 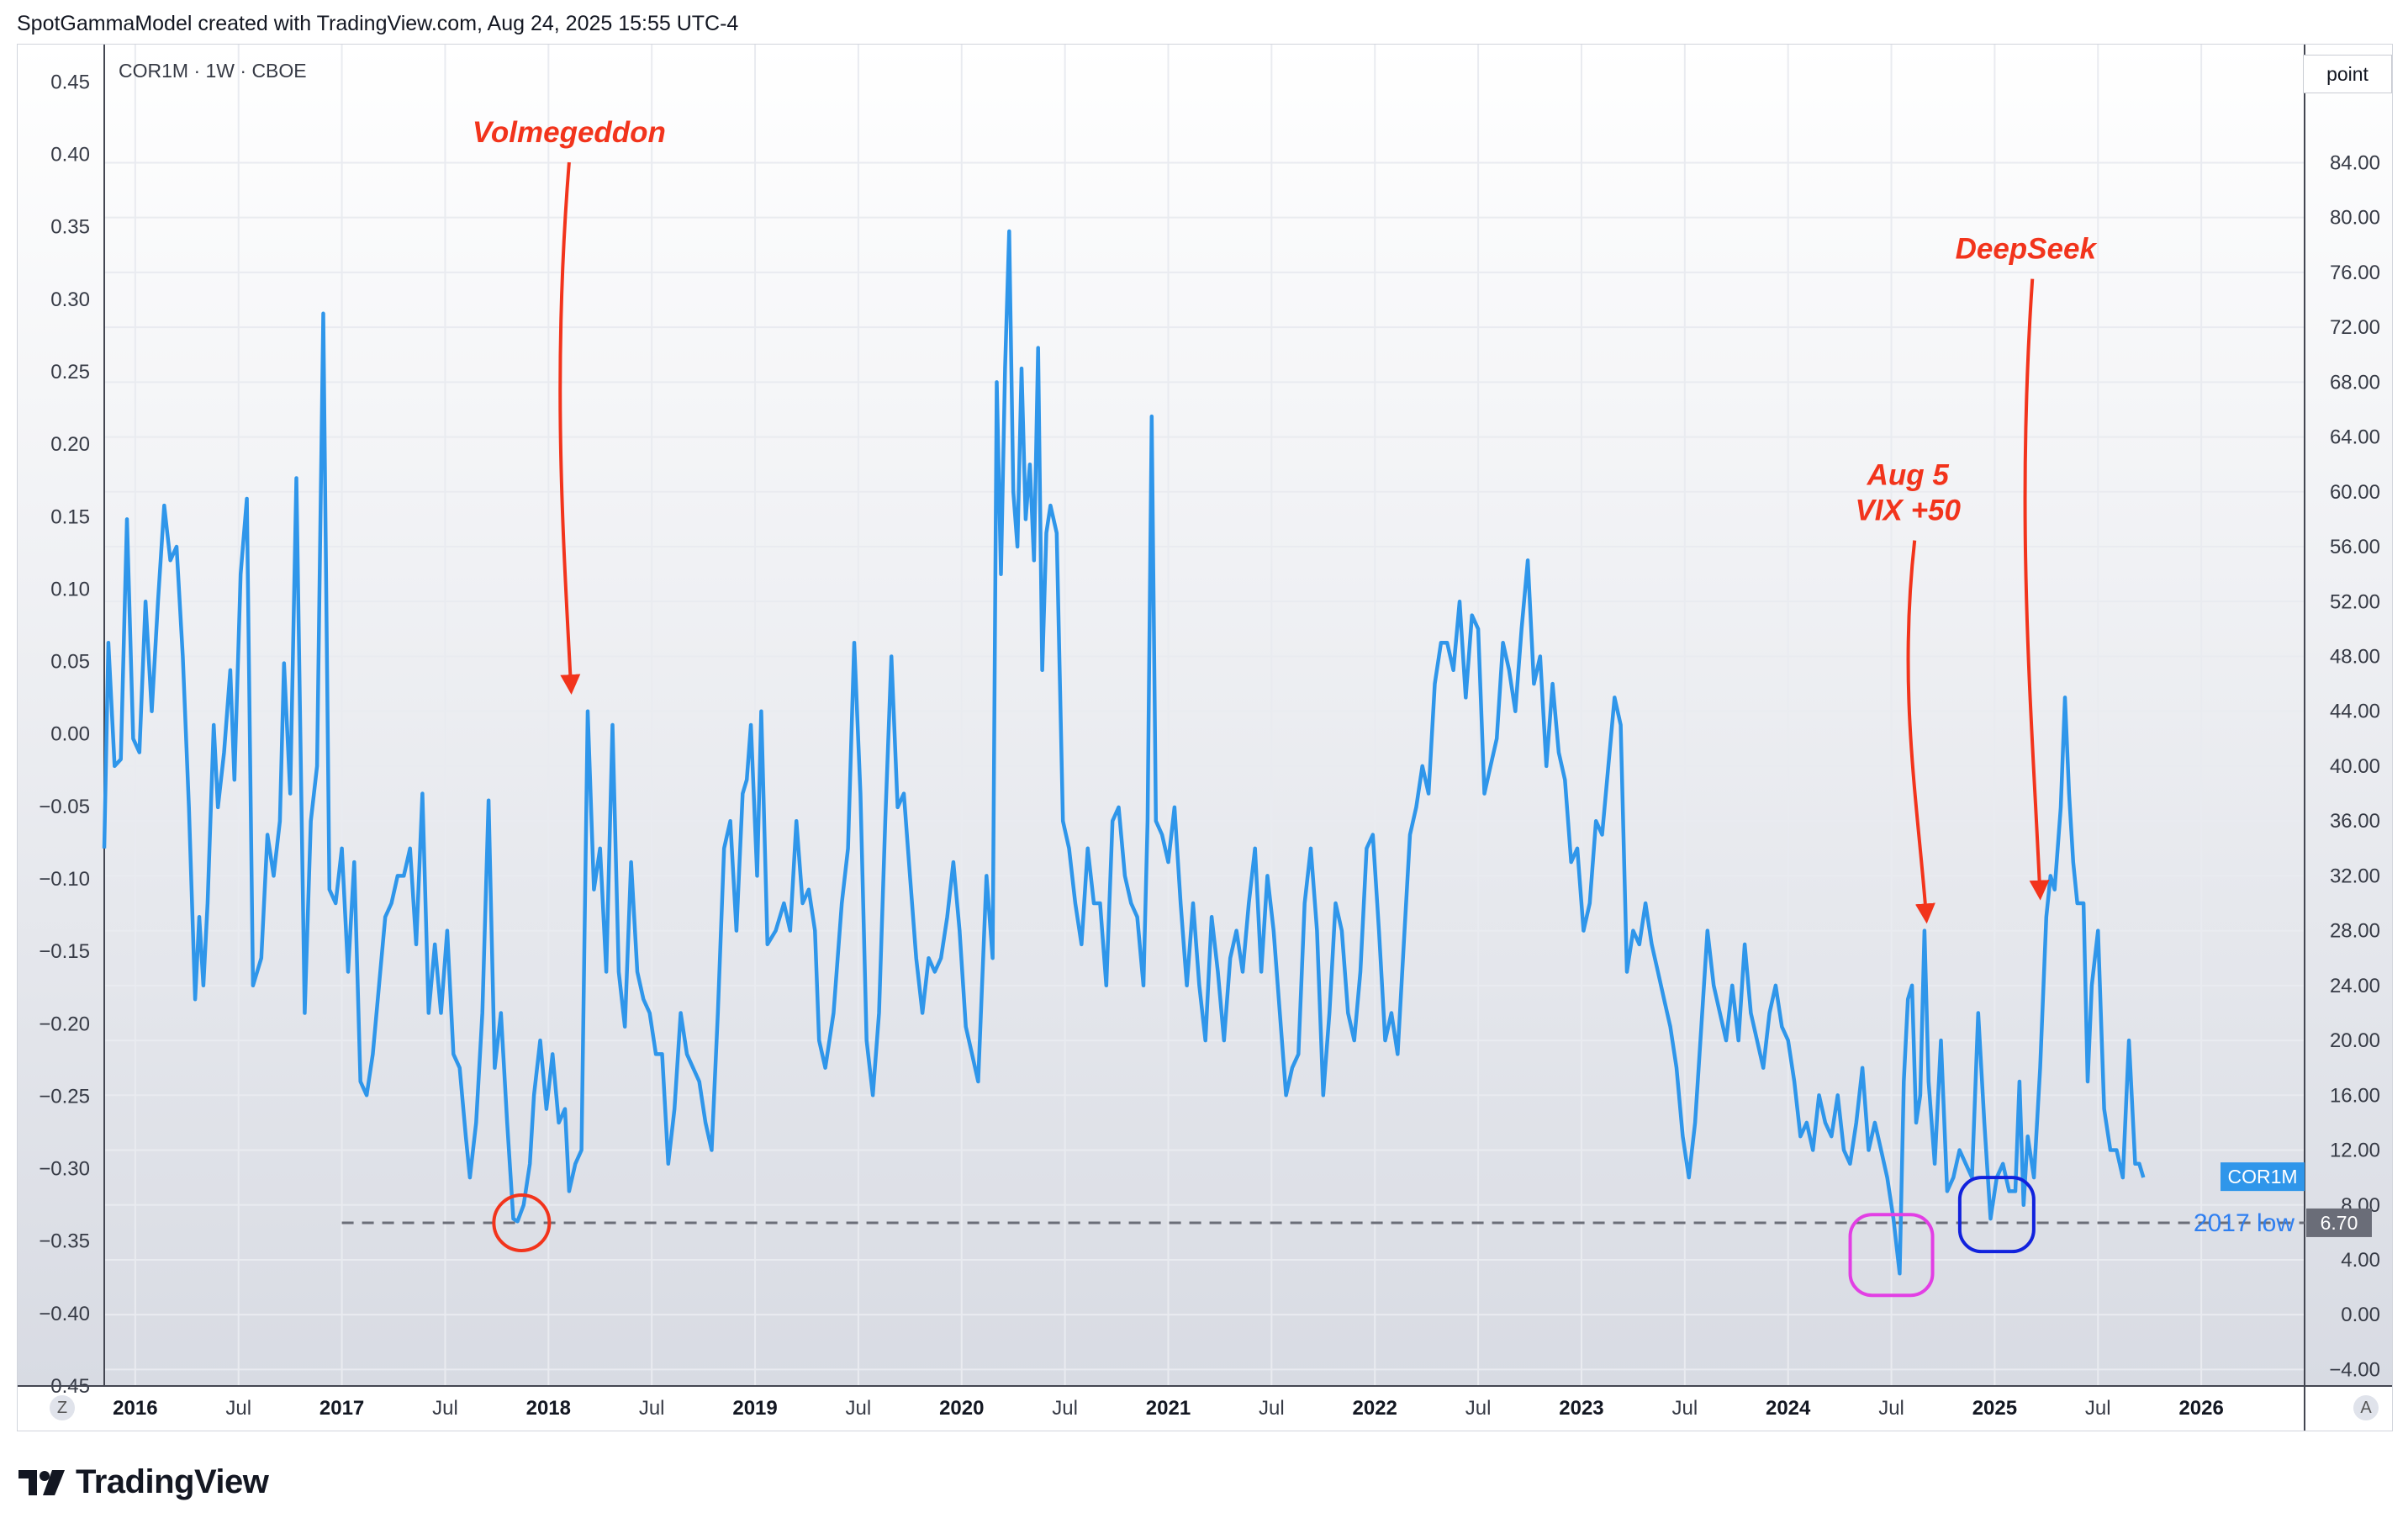 What do you see at coordinates (62, 1407) in the screenshot?
I see `timezone-button: Z` at bounding box center [62, 1407].